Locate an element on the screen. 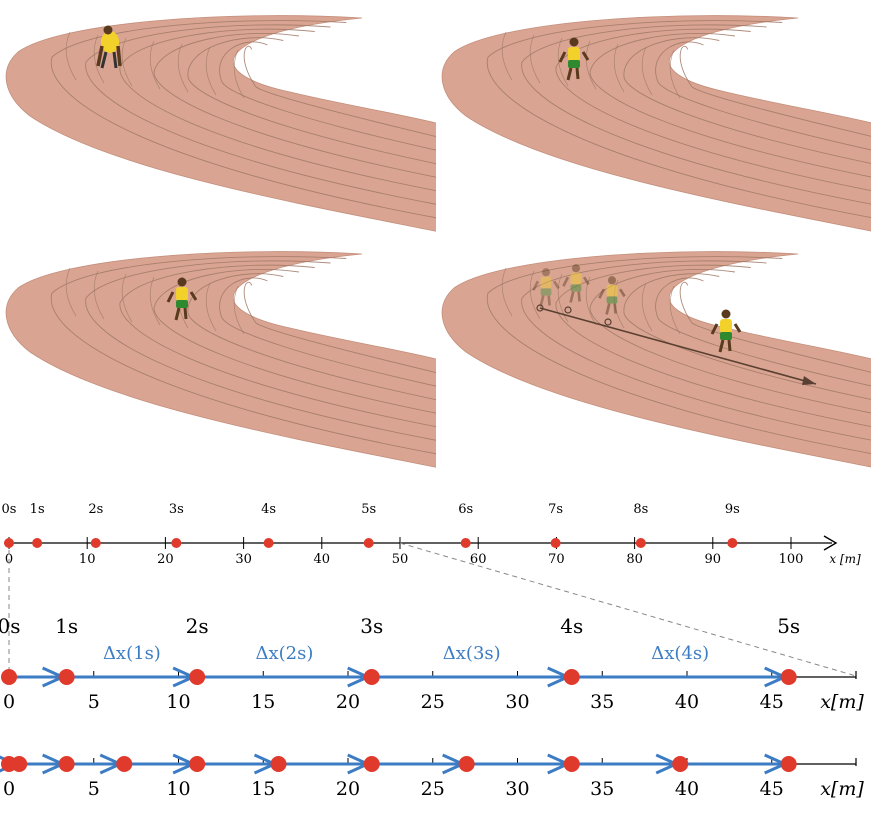 The width and height of the screenshot is (871, 813). runner-shirt is located at coordinates (546, 283).